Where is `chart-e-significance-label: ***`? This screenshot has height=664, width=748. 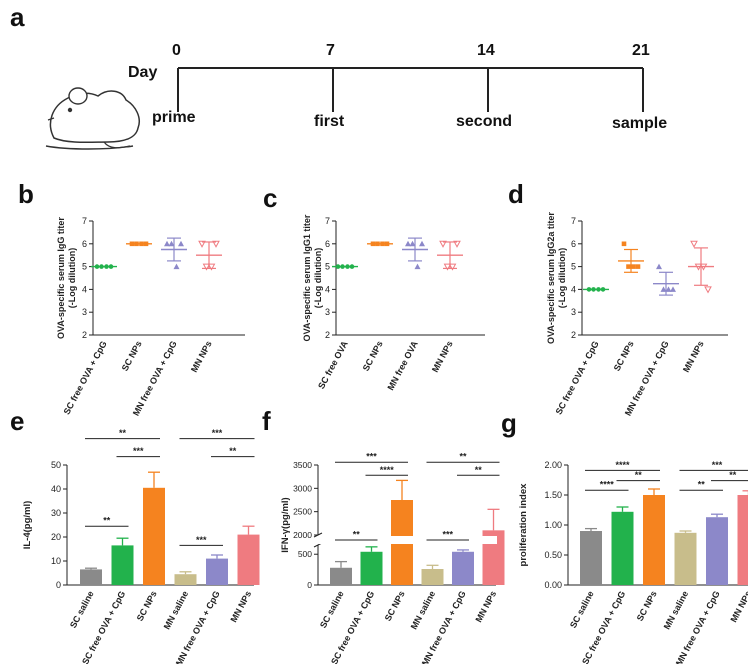
chart-e-significance-label: *** is located at coordinates (217, 433).